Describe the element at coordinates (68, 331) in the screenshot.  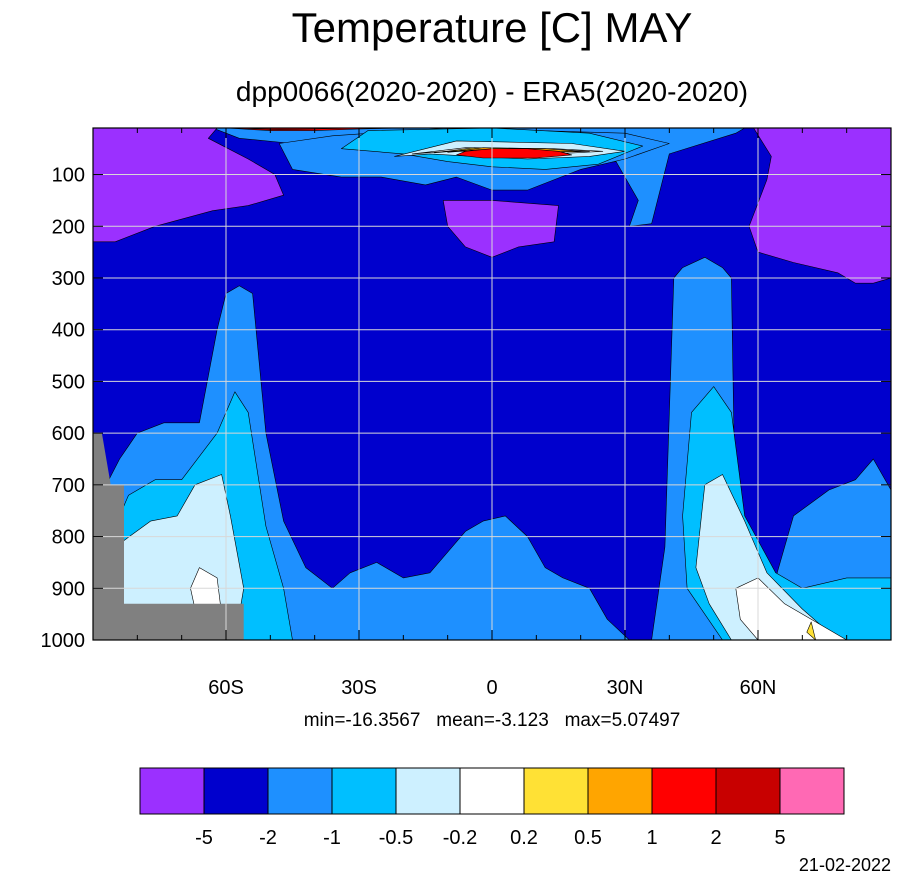
I see `y-tick-label: 400` at that location.